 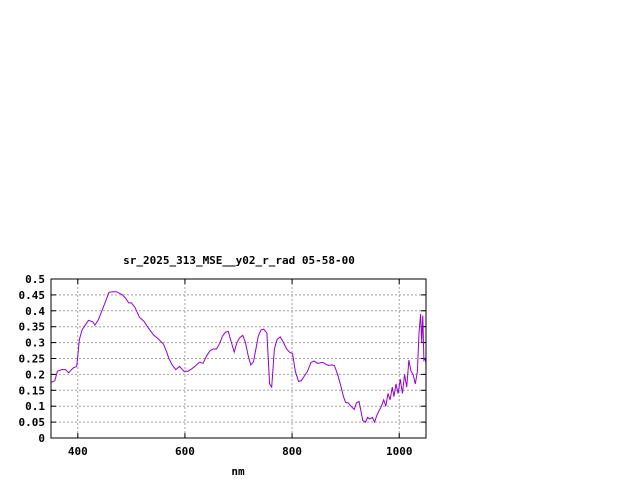 I want to click on y-tick-label: 0.45, so click(x=32, y=295).